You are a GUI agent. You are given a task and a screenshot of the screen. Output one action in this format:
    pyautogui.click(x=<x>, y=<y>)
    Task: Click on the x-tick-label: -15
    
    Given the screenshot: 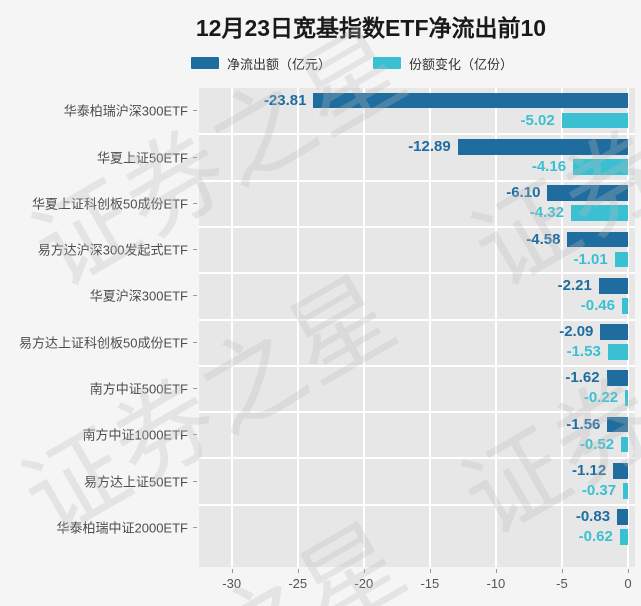 What is the action you would take?
    pyautogui.click(x=430, y=583)
    